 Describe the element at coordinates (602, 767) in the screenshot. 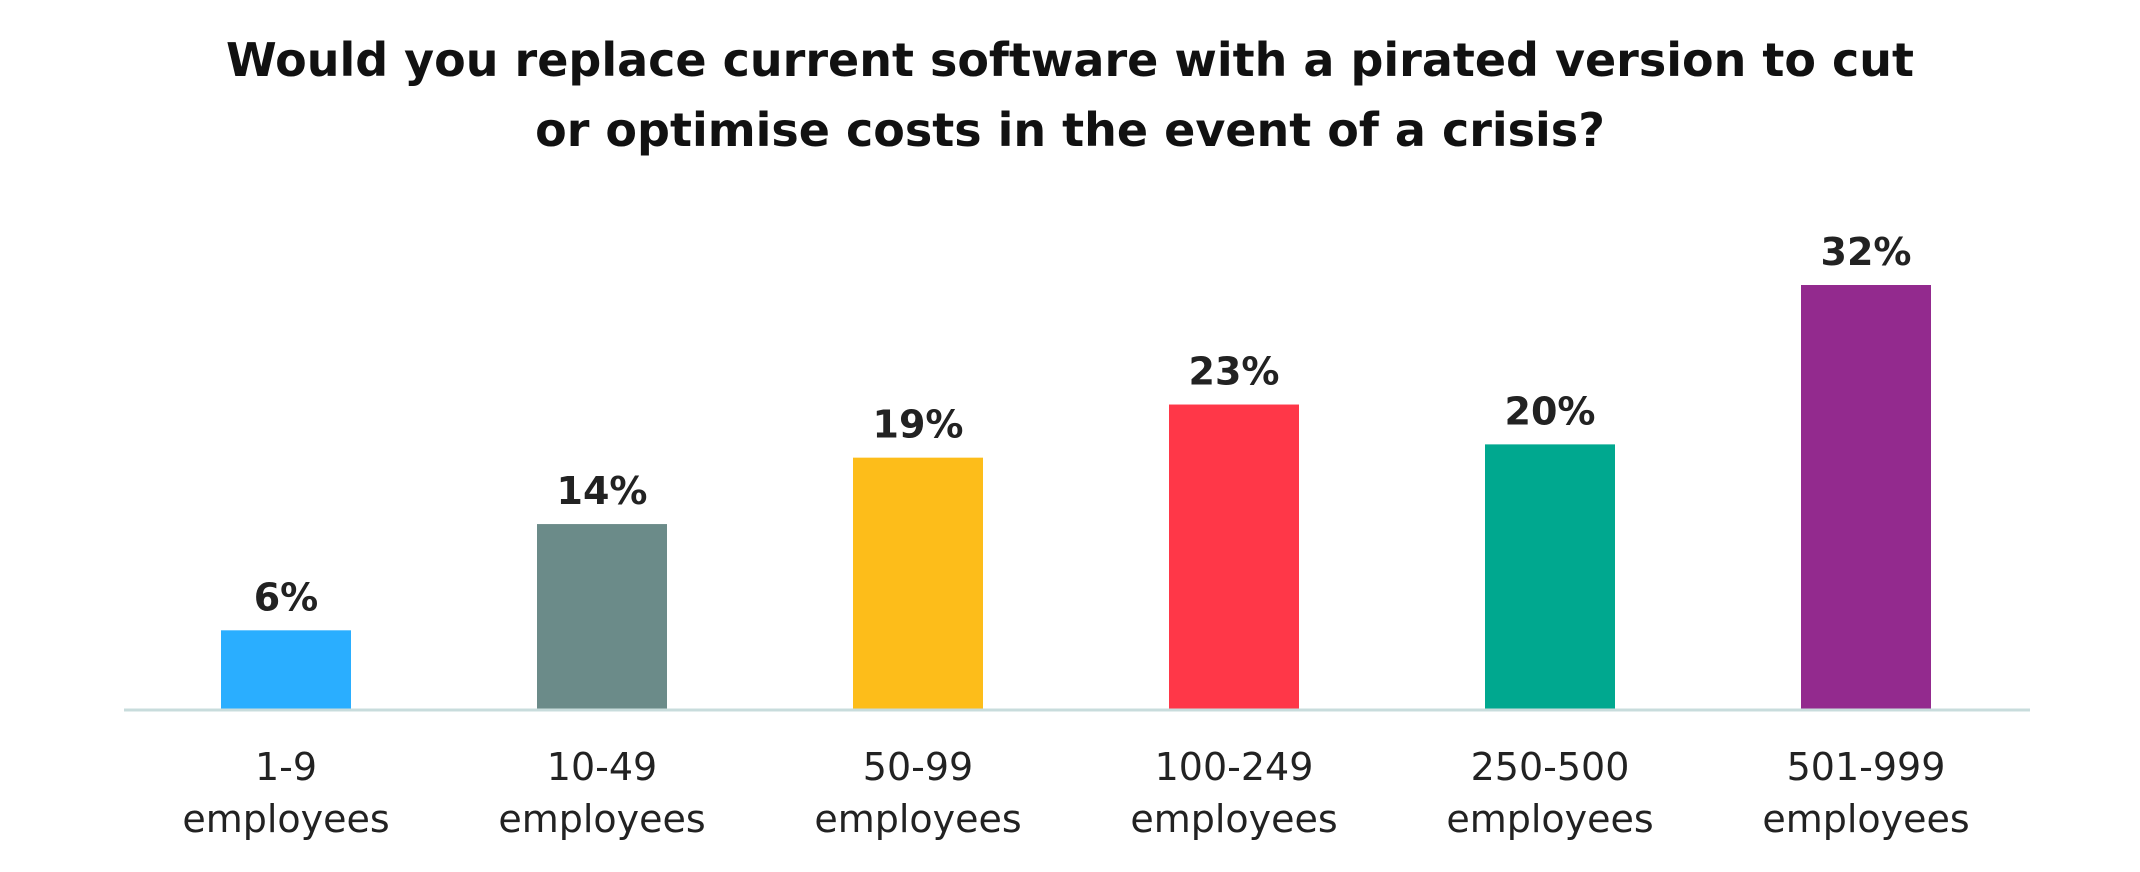

I see `category-label-2-line-1: 10-49` at that location.